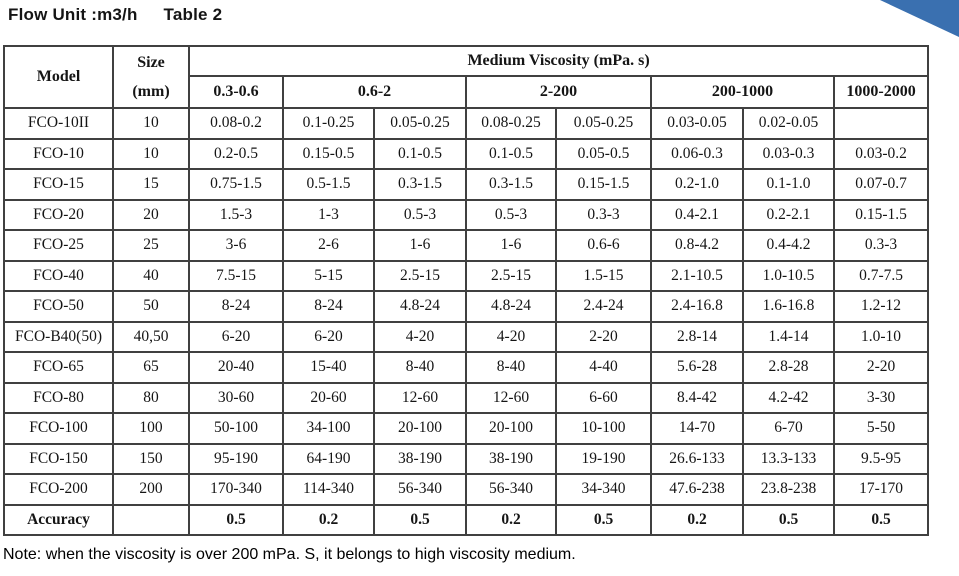  Describe the element at coordinates (236, 214) in the screenshot. I see `flow-range-cell: 1.5-3` at that location.